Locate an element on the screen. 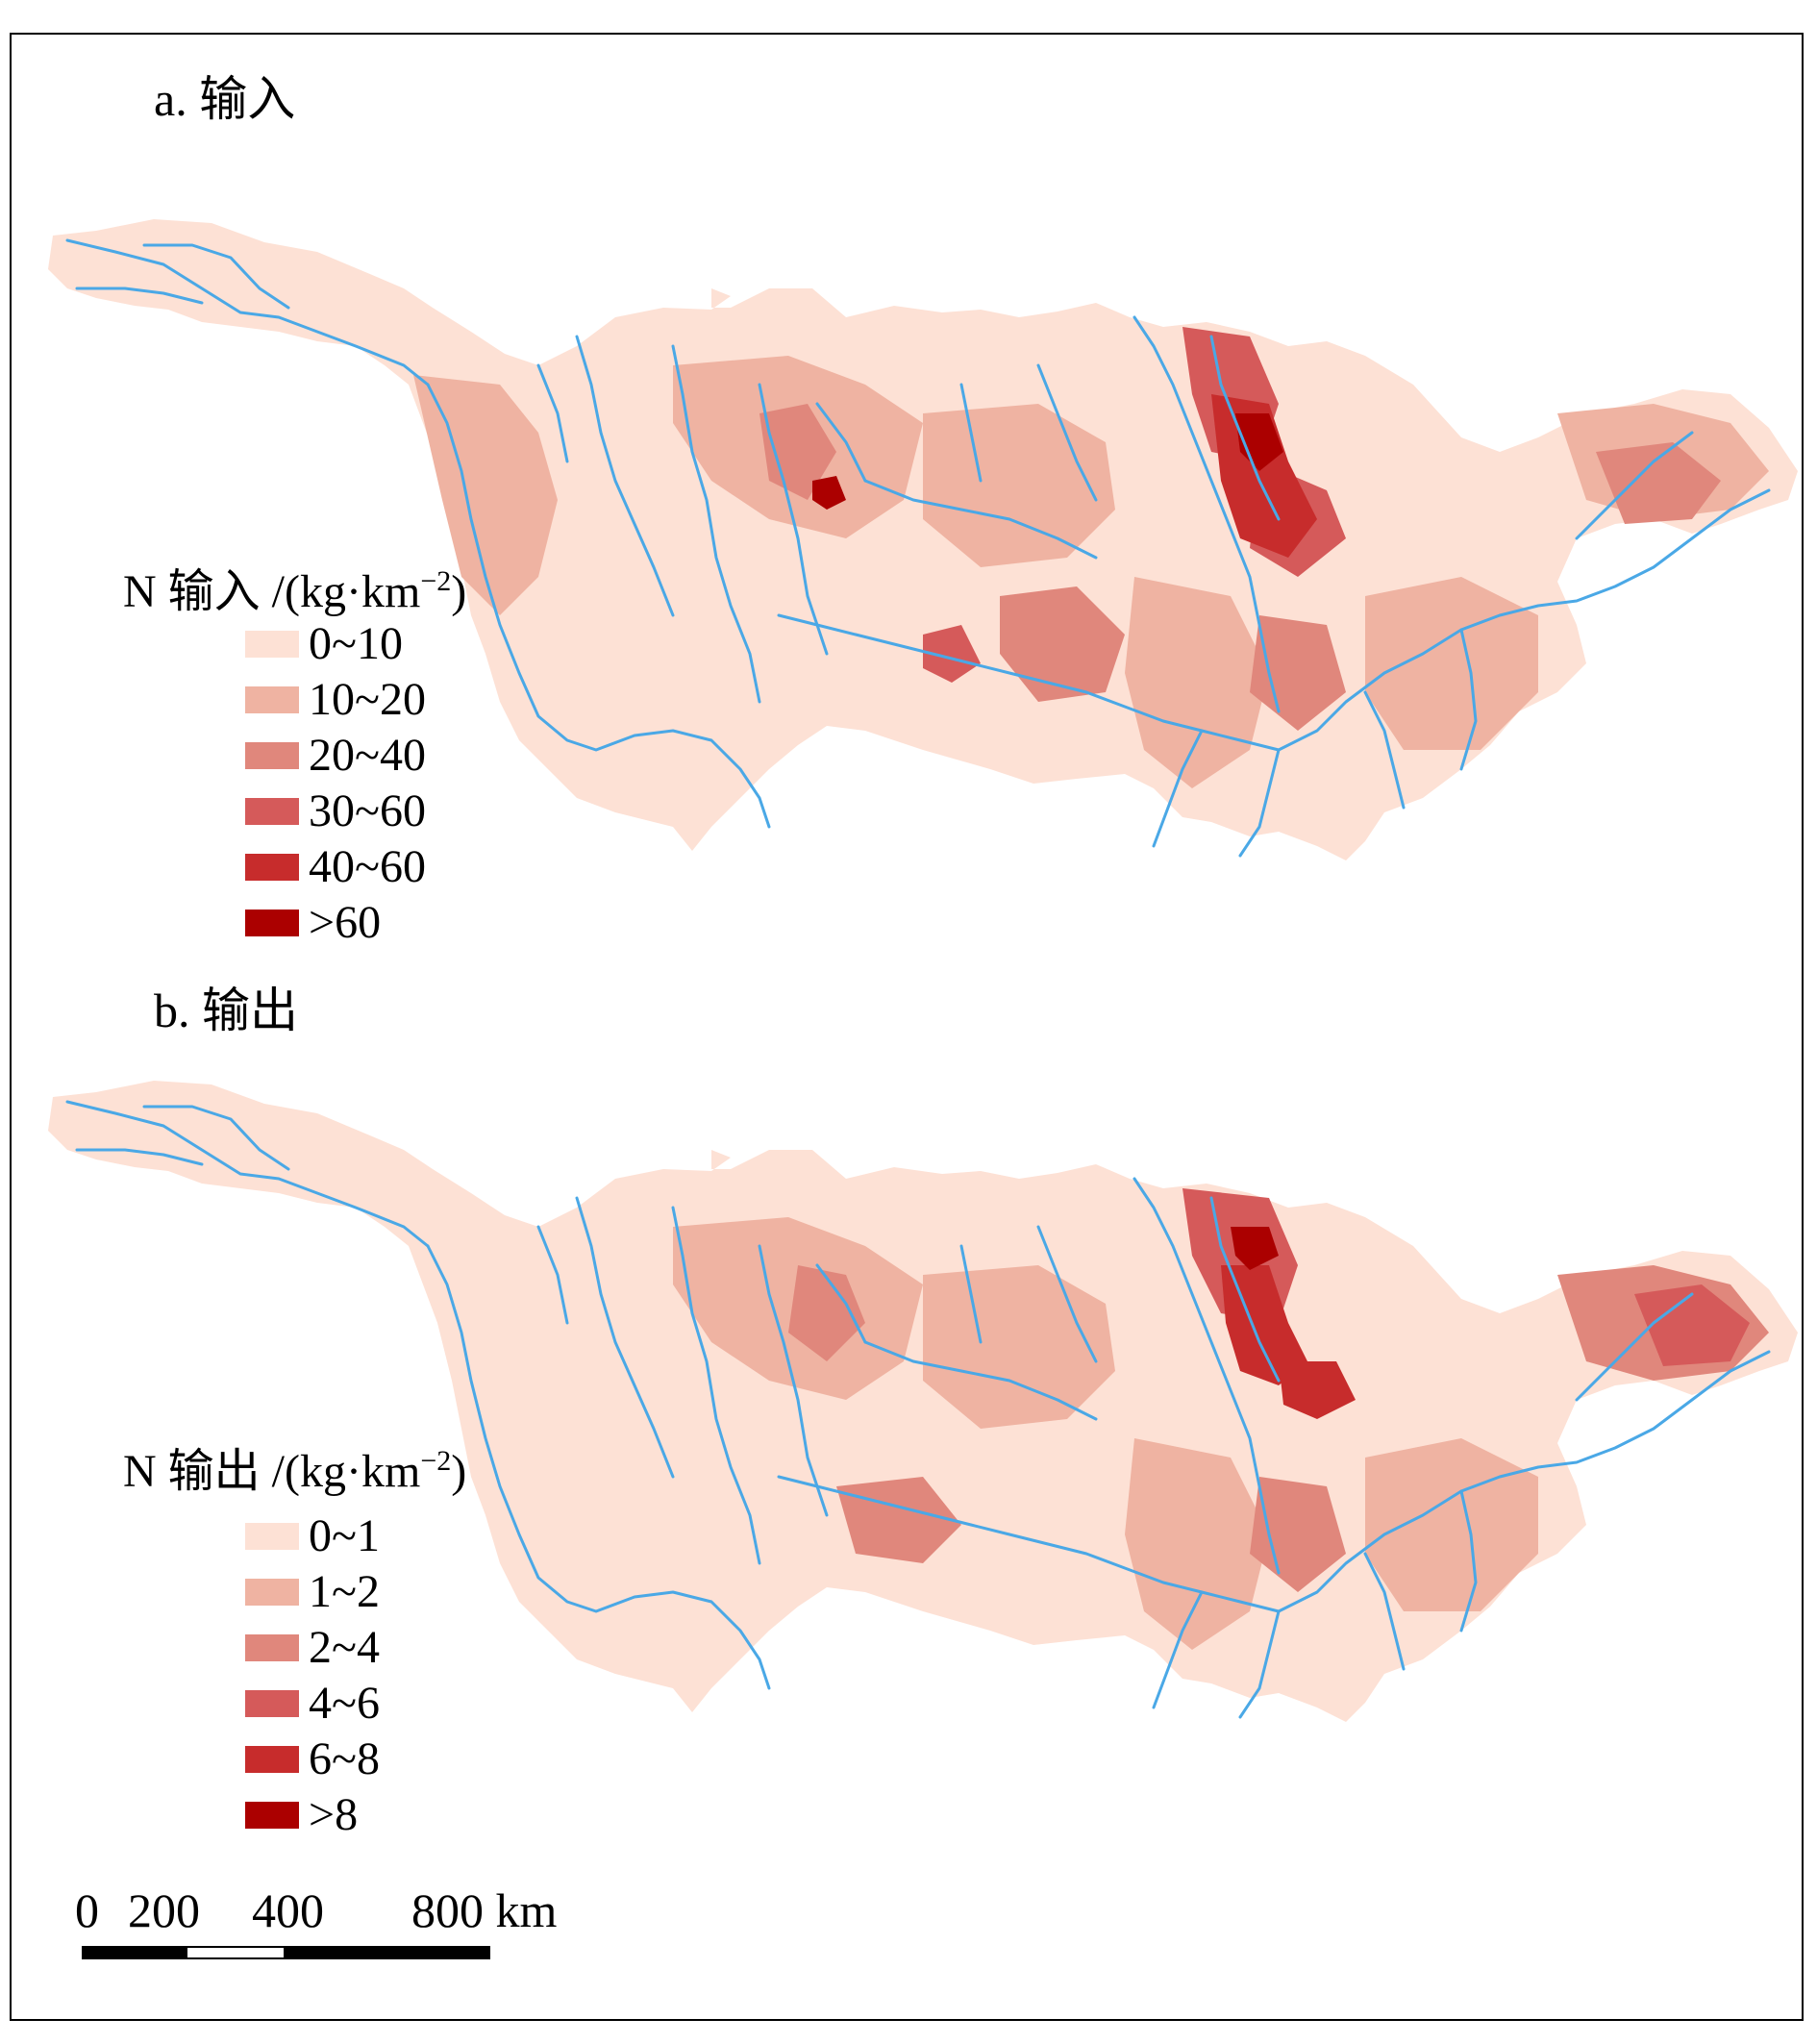  legend-b-item: 0~1 is located at coordinates (312, 1536).